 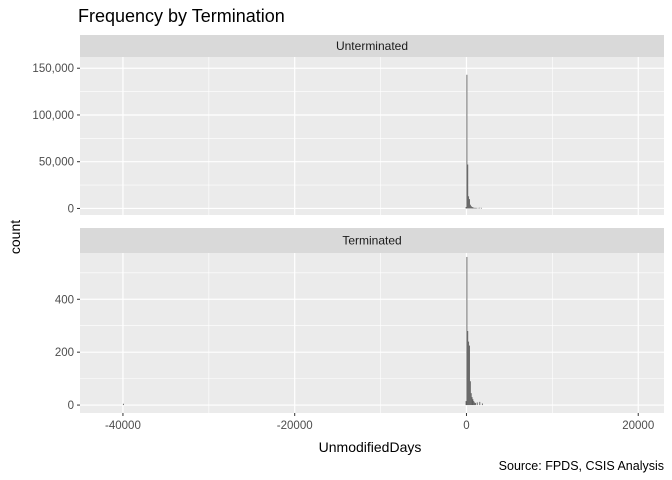 I want to click on x-tick-label: 0, so click(x=466, y=426).